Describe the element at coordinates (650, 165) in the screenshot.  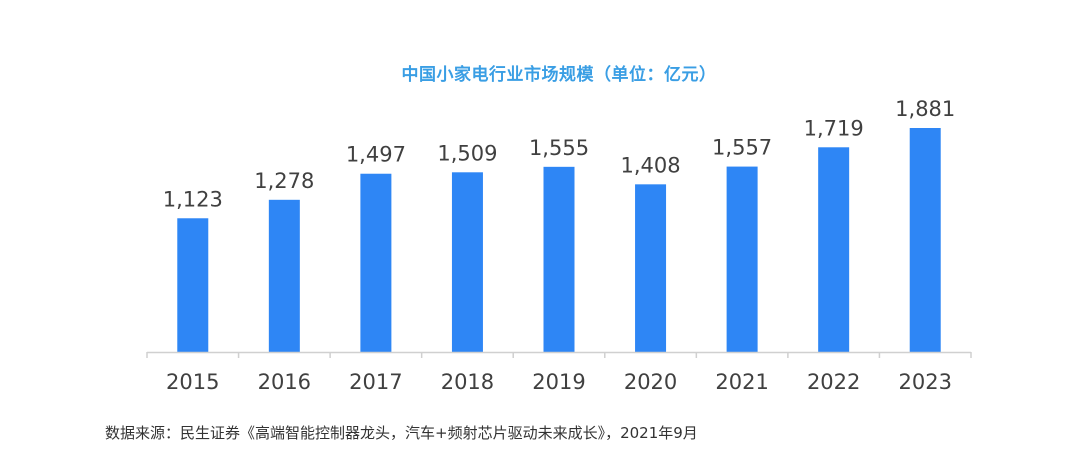
I see `value-label-2020: 1,408` at that location.